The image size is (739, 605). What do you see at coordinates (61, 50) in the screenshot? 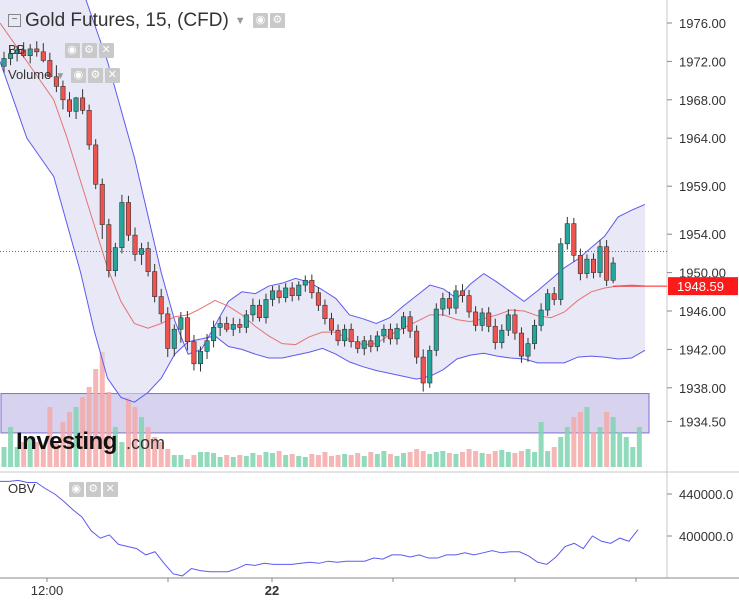
I see `indicator-bb: BB ◉ ⚙ ✕` at bounding box center [61, 50].